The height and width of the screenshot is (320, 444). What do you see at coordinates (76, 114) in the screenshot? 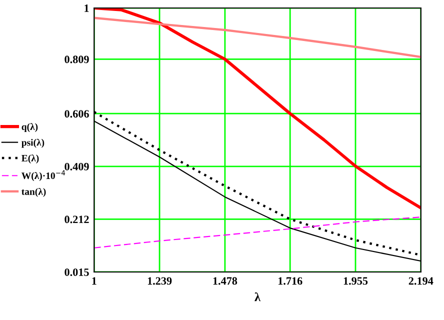
I see `y-tick-label: 0.606` at bounding box center [76, 114].